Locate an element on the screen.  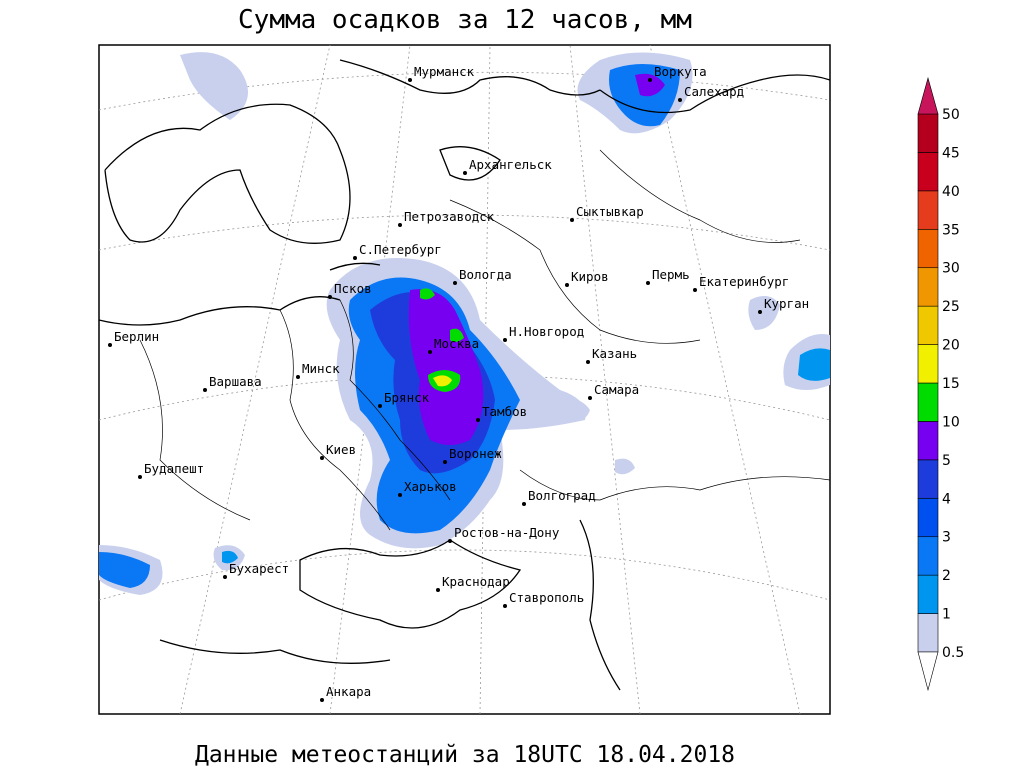
legend-label: 50 is located at coordinates (951, 115).